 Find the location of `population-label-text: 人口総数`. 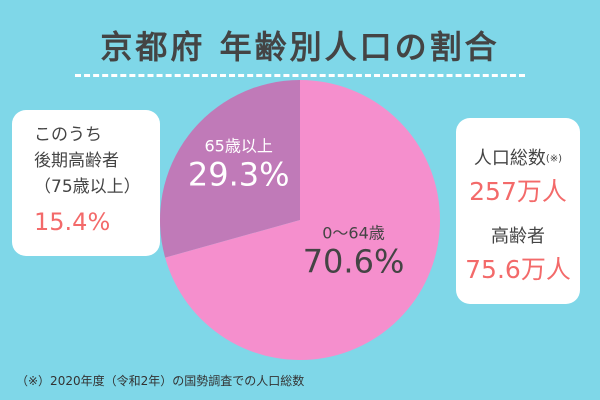

population-label-text: 人口総数 is located at coordinates (509, 158).